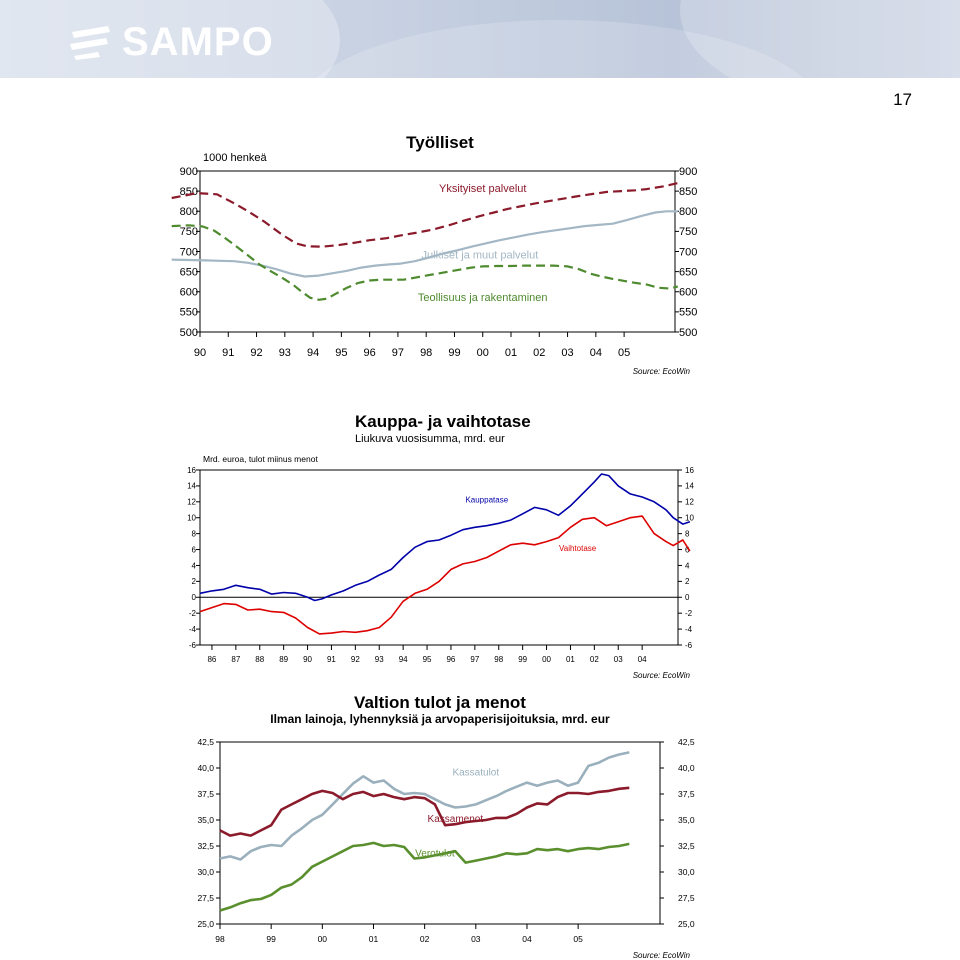 The height and width of the screenshot is (960, 960). Describe the element at coordinates (425, 215) in the screenshot. I see `series-line-yksityiset-palvelut` at that location.